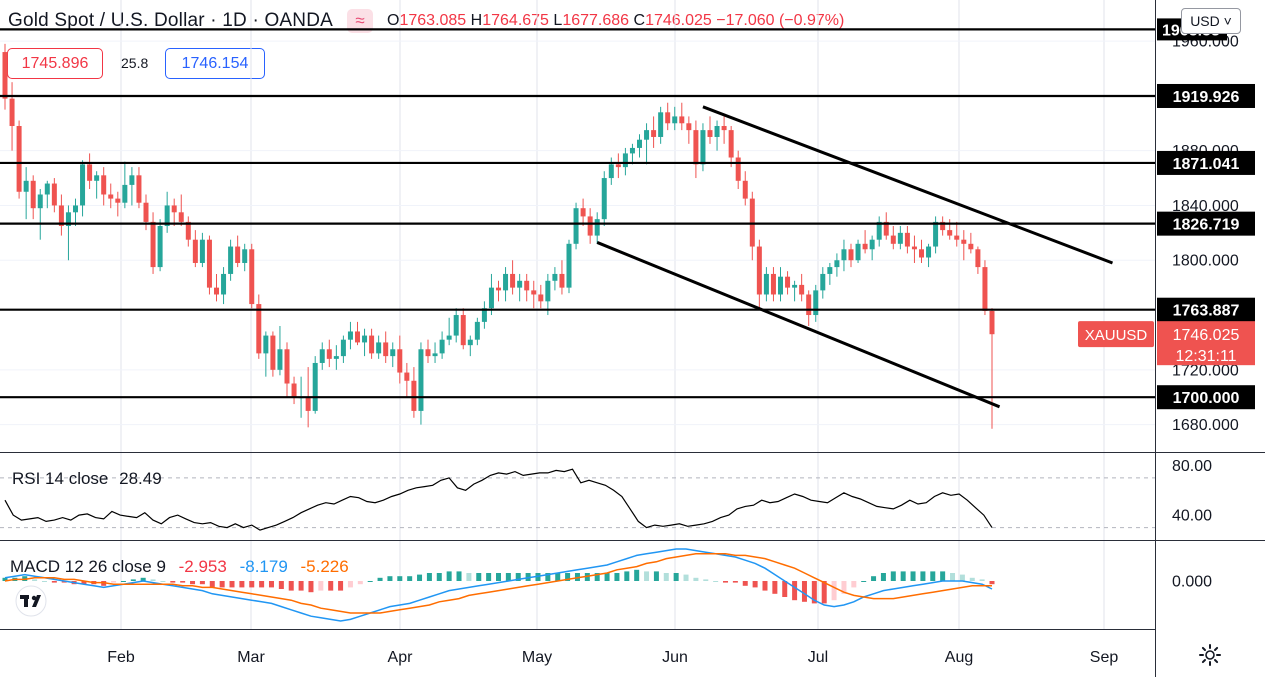 The width and height of the screenshot is (1265, 677). I want to click on tradingview-logo-icon, so click(31, 601).